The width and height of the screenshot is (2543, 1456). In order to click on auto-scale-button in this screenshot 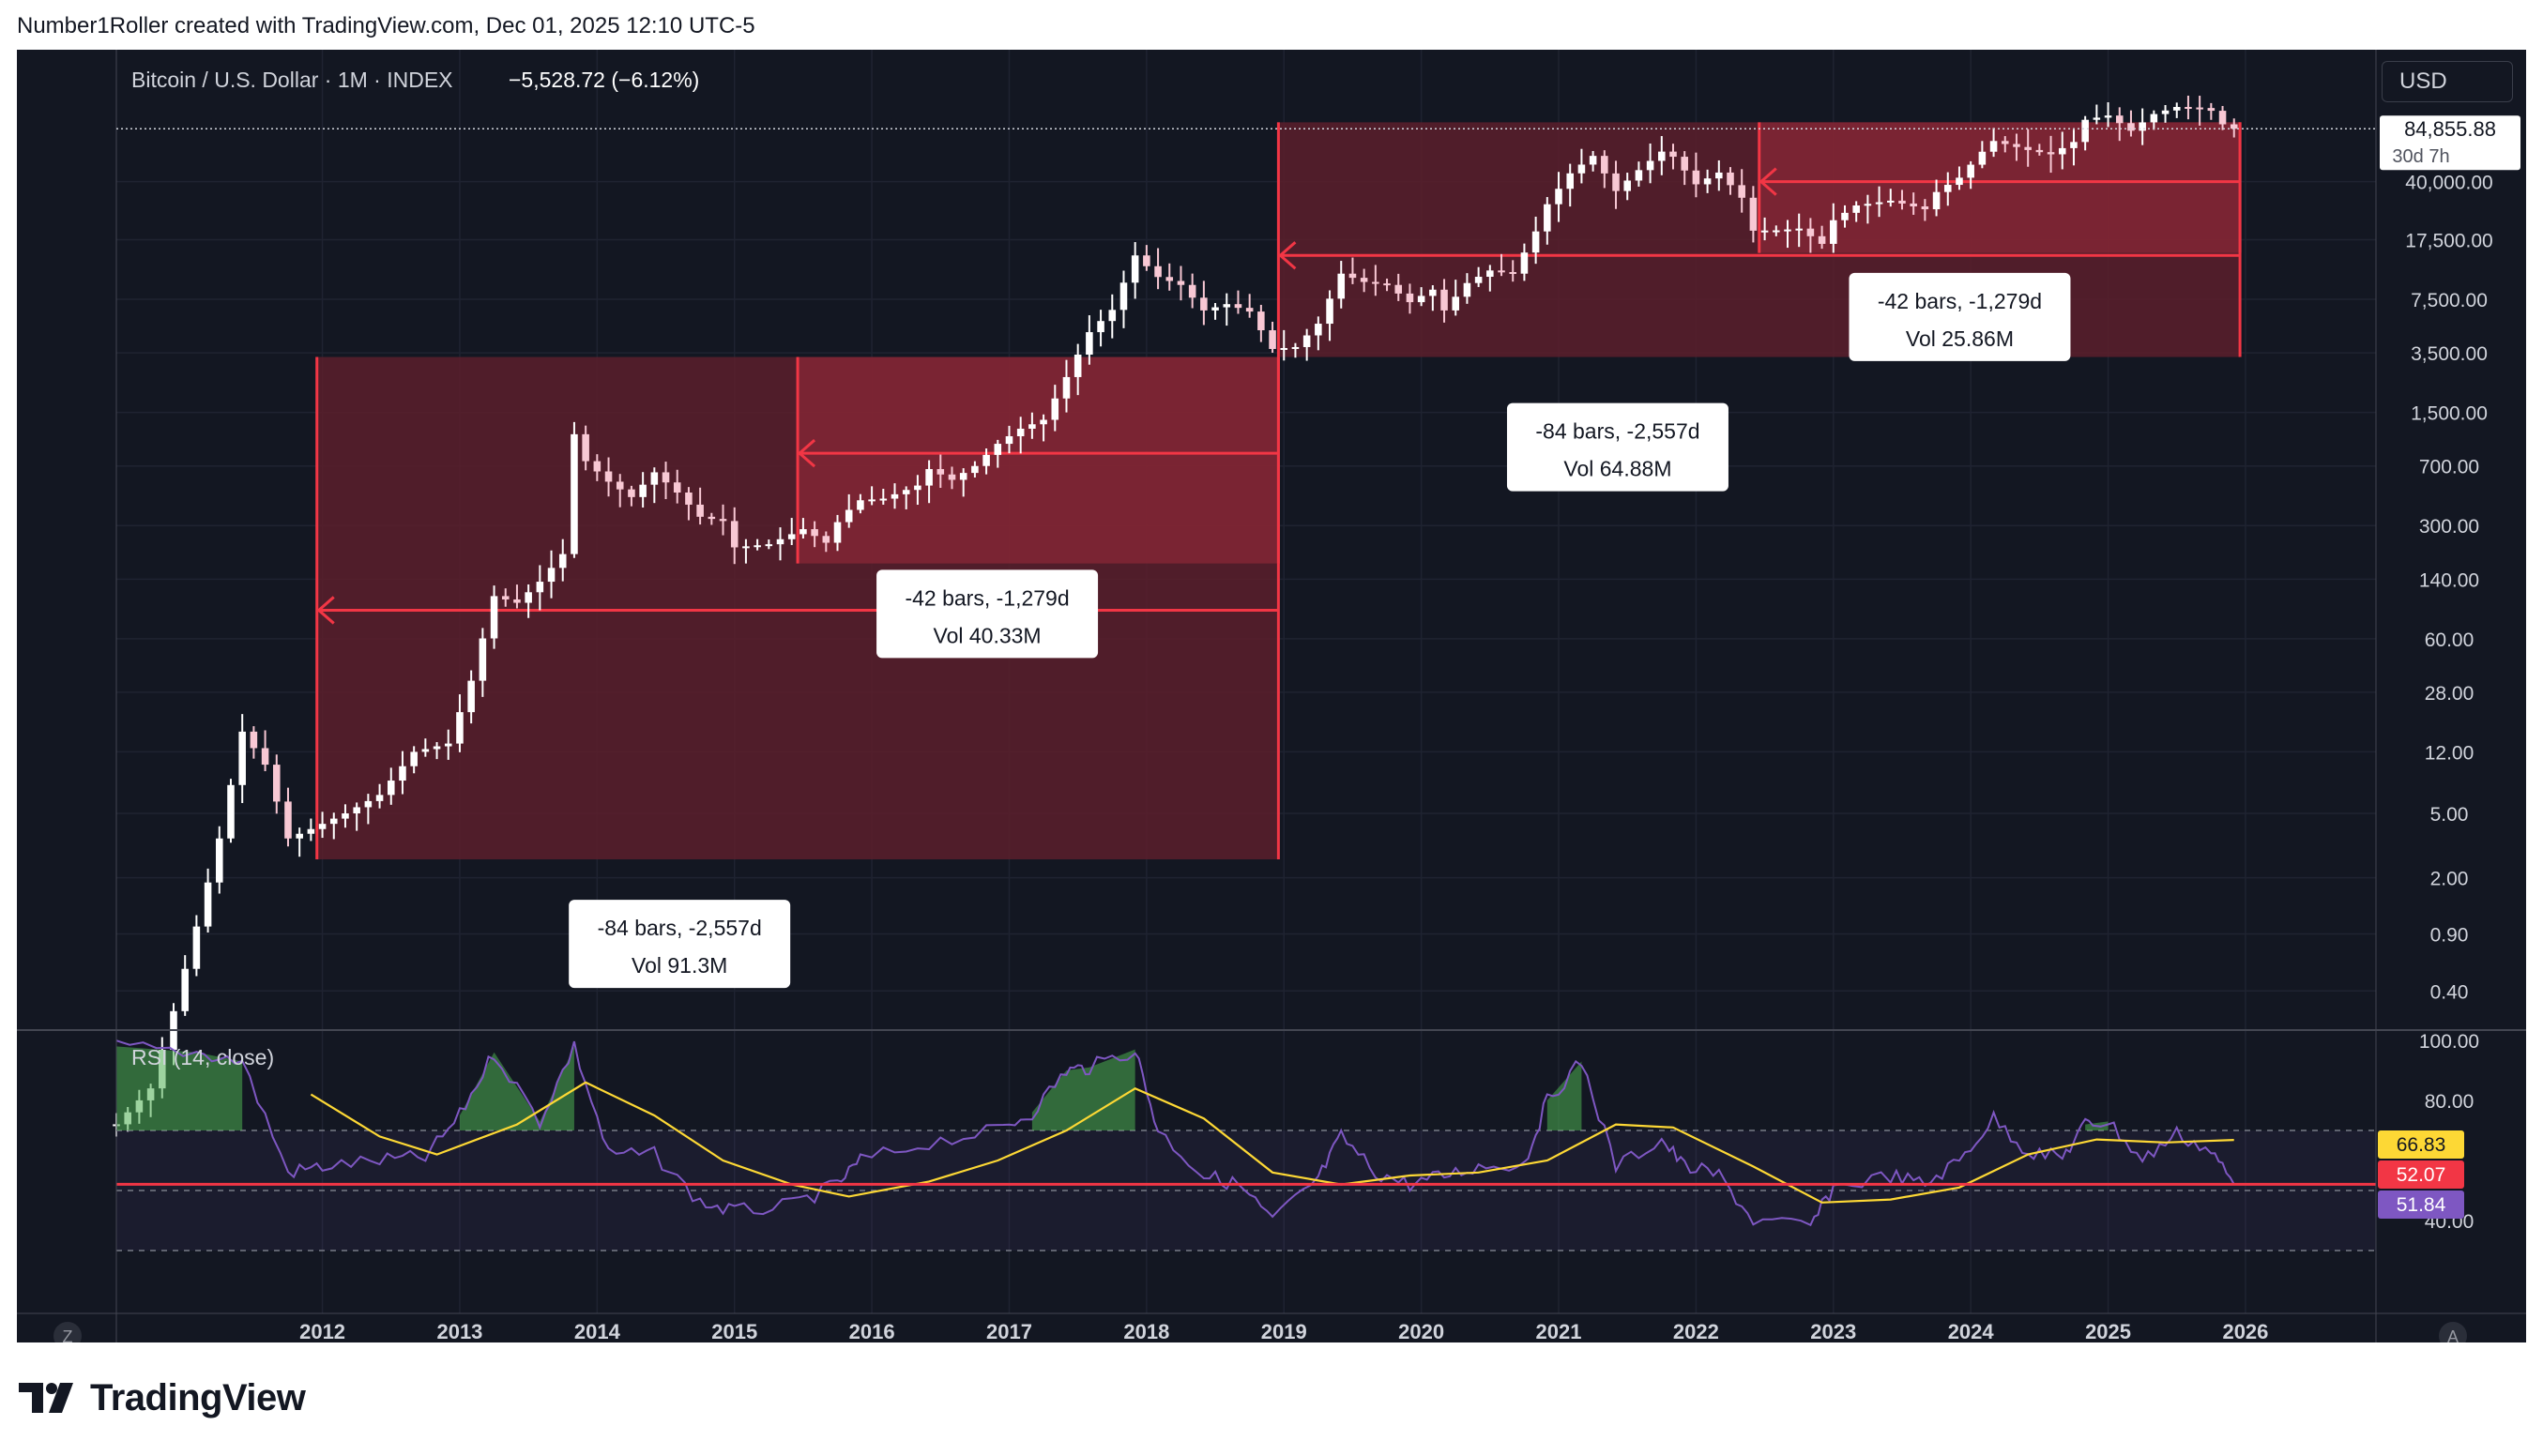, I will do `click(2453, 1332)`.